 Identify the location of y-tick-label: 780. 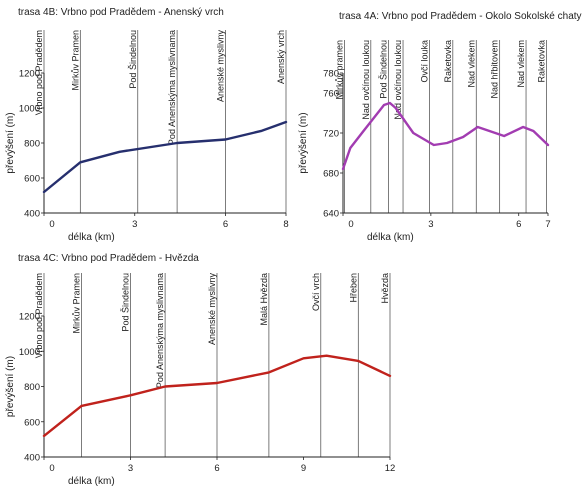
(331, 74).